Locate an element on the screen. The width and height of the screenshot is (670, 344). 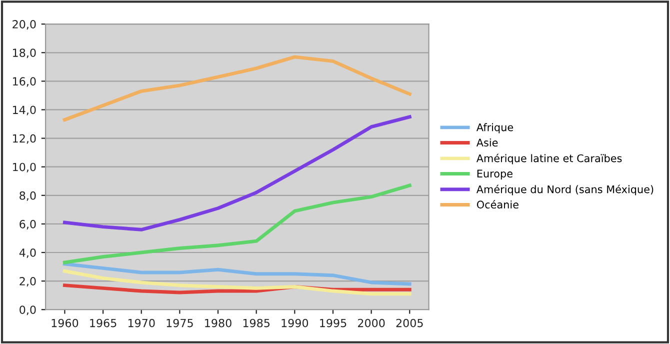
x-tick-label: 2005 is located at coordinates (409, 323).